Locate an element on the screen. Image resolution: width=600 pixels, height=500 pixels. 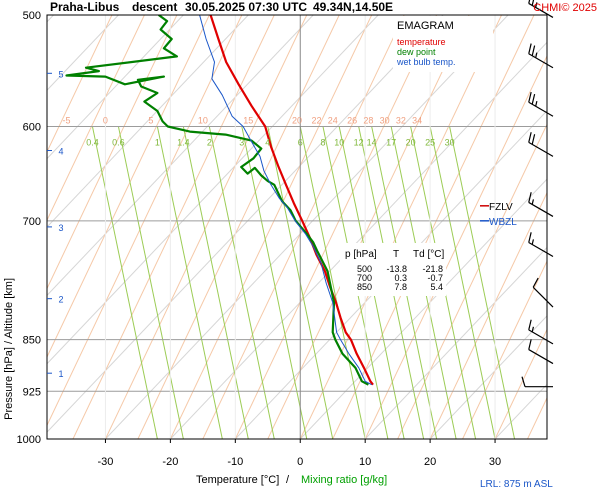
station-coords: 49.34N,14.50E is located at coordinates (353, 7).